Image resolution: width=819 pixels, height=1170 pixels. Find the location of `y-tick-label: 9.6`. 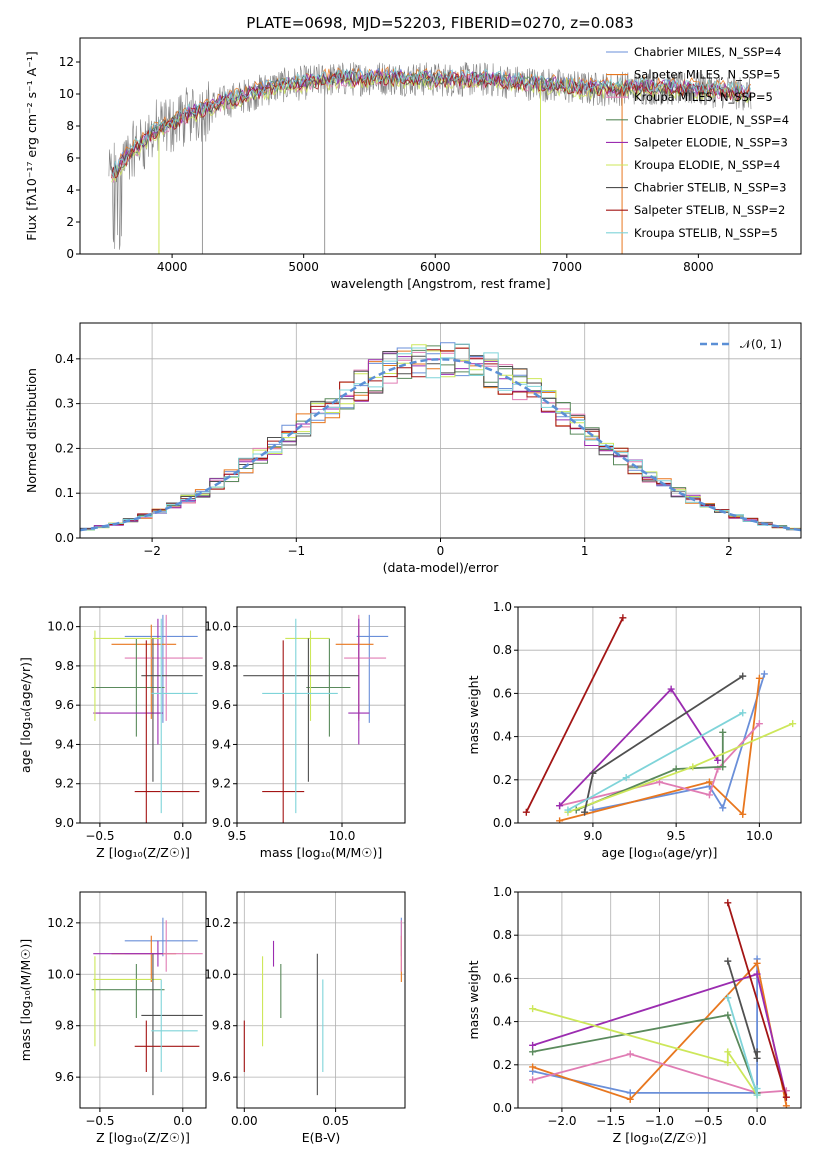

y-tick-label: 9.6 is located at coordinates (221, 1077).